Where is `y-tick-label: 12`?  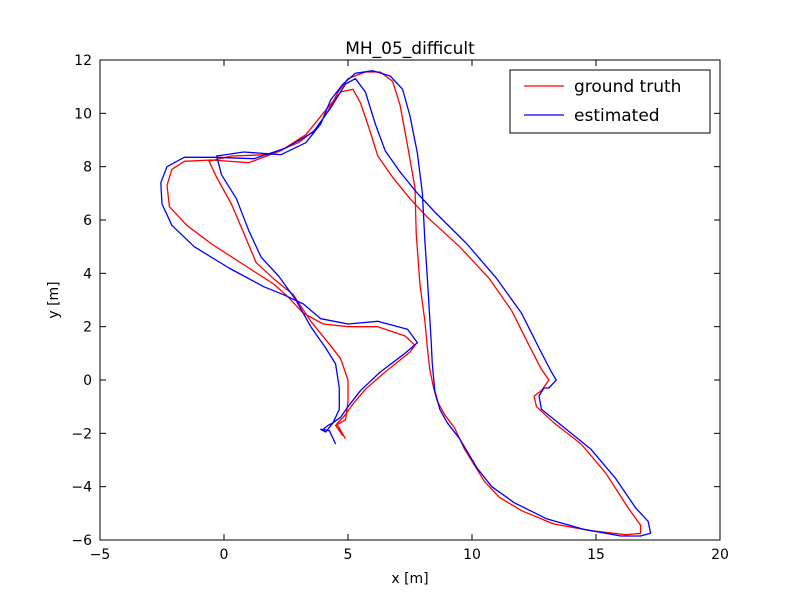
y-tick-label: 12 is located at coordinates (83, 61).